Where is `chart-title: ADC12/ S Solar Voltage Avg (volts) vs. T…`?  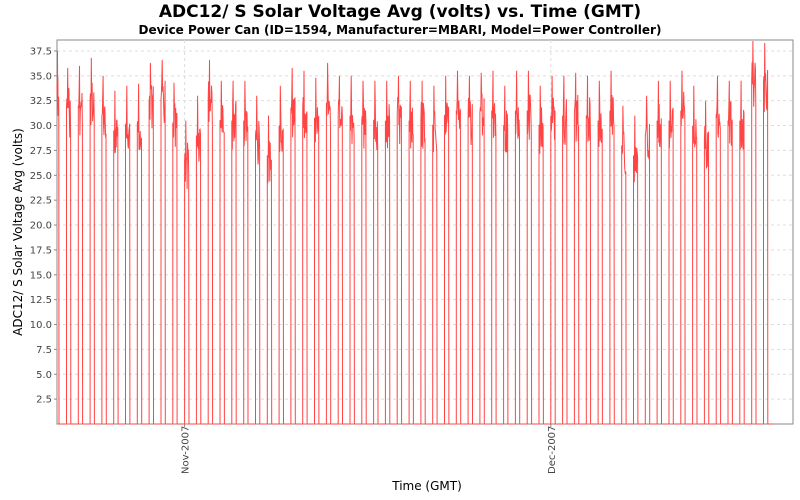
chart-title: ADC12/ S Solar Voltage Avg (volts) vs. T… is located at coordinates (400, 12).